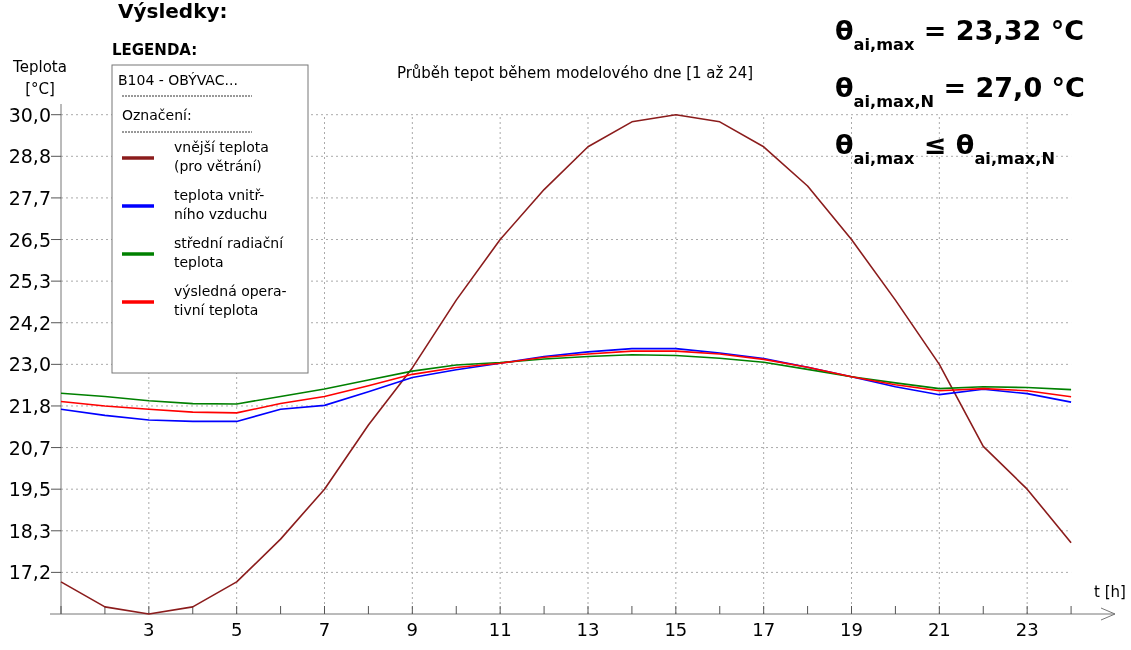  What do you see at coordinates (1110, 592) in the screenshot?
I see `x-axis-title: t [h]` at bounding box center [1110, 592].